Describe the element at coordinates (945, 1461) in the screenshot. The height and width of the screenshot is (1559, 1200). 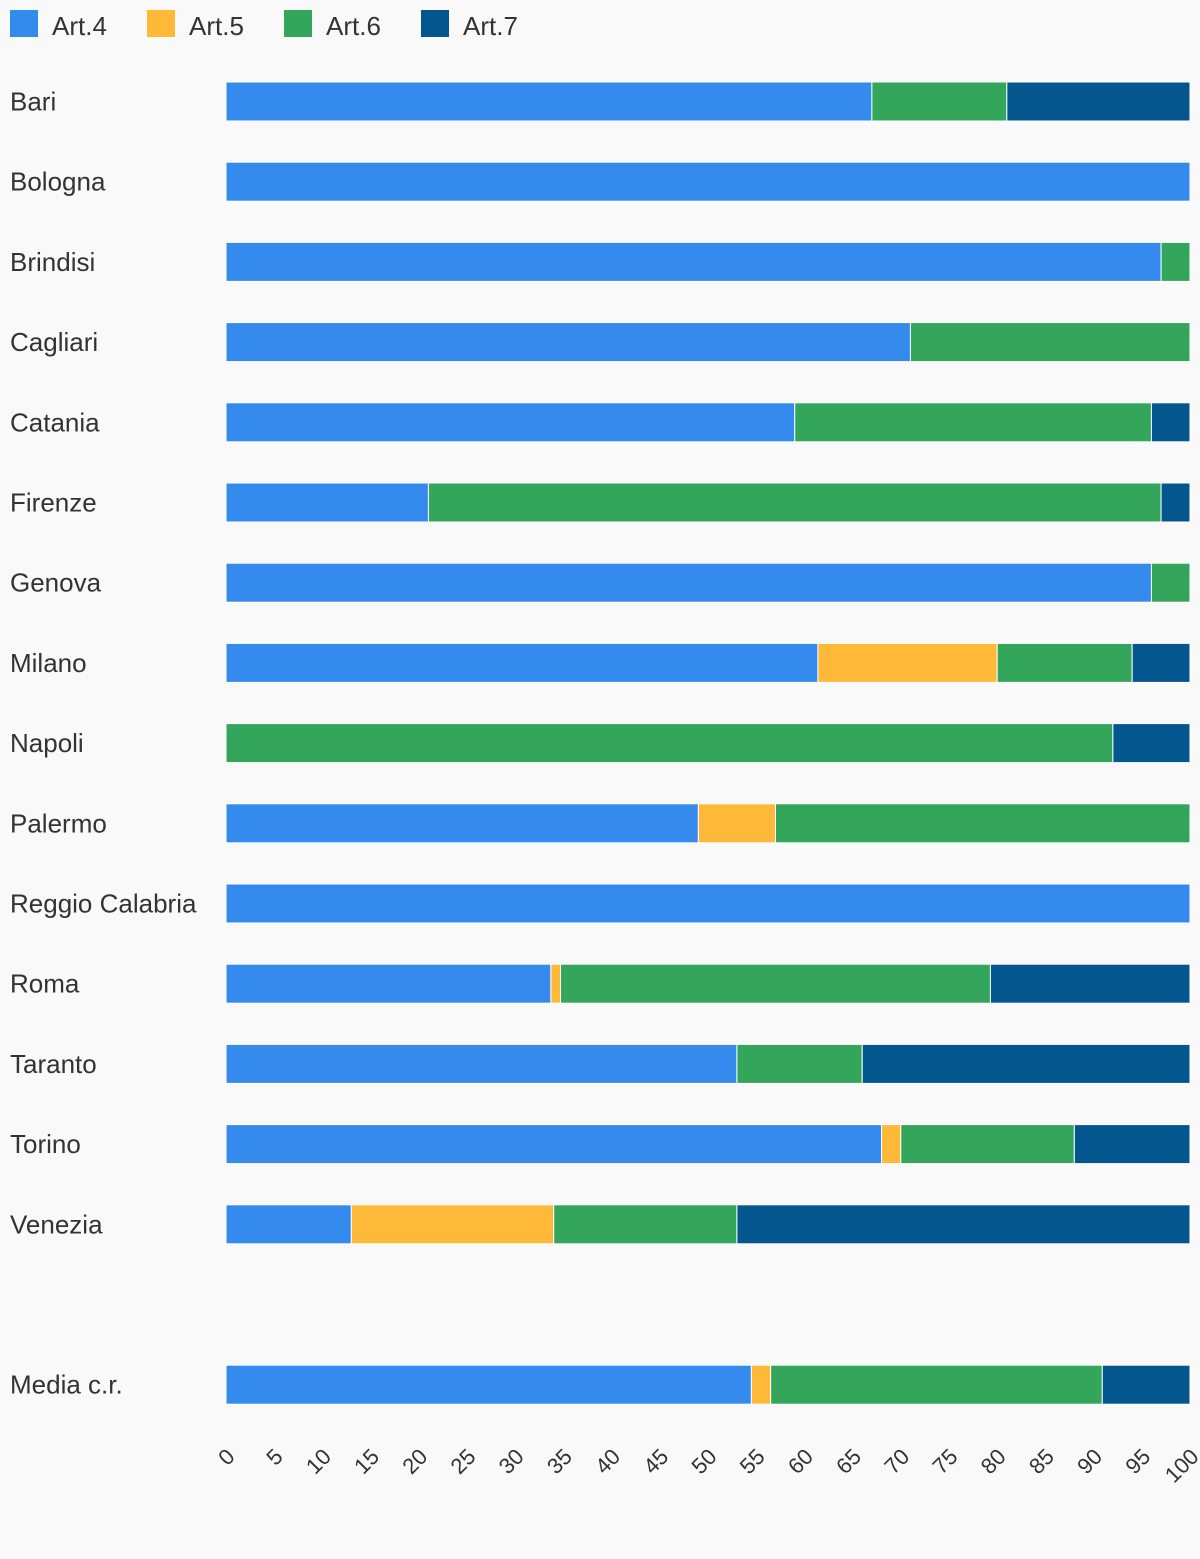
I see `x-tick-label-75: 75` at that location.